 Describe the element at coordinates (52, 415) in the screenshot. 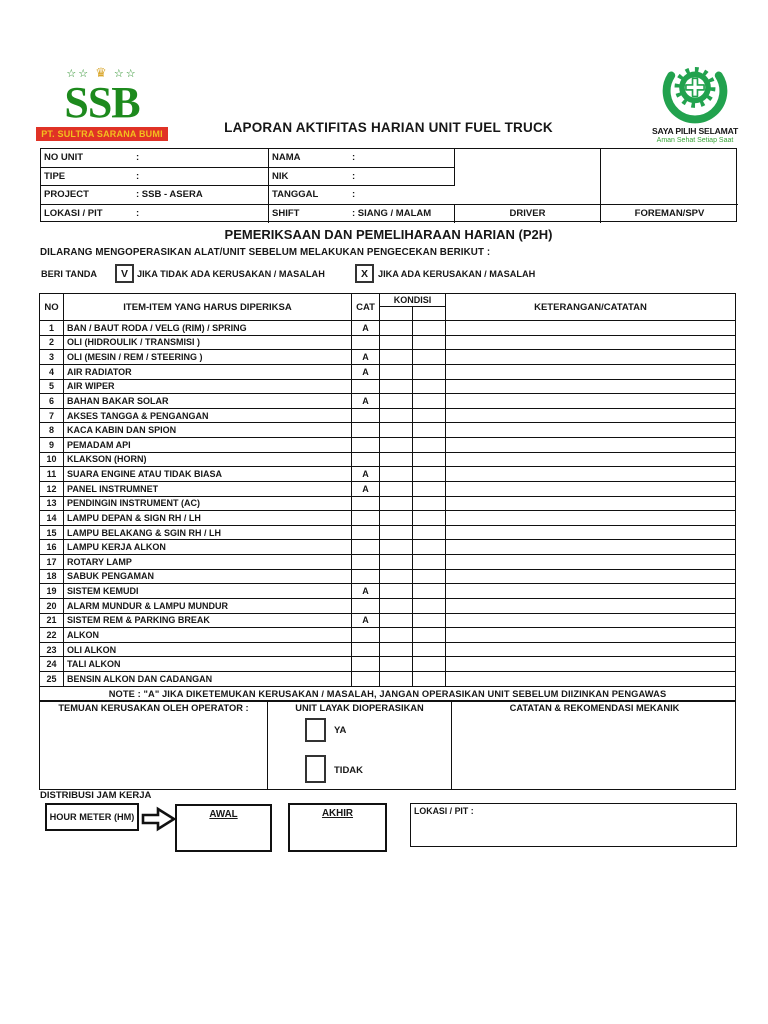

I see `row-number: 7` at that location.